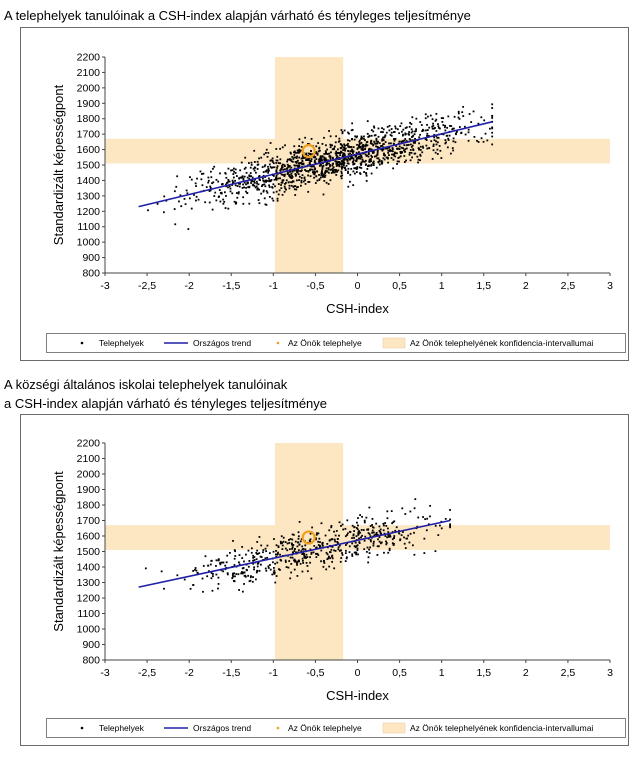  I want to click on trend-line, so click(315, 164).